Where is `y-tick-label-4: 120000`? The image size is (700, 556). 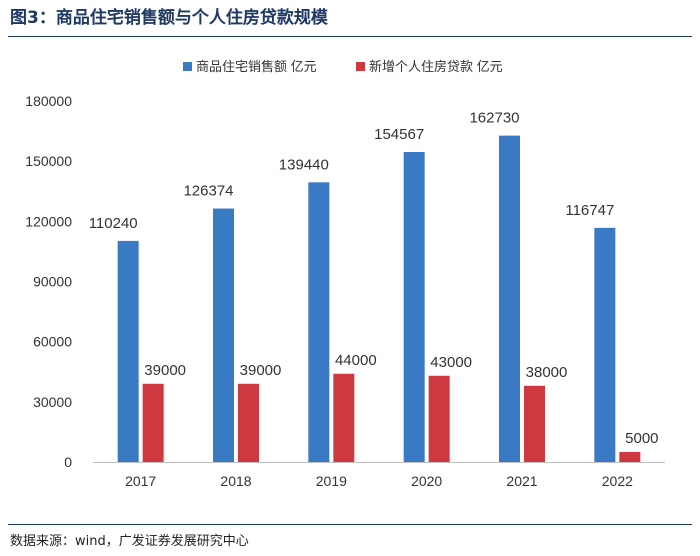
y-tick-label-4: 120000 is located at coordinates (48, 221).